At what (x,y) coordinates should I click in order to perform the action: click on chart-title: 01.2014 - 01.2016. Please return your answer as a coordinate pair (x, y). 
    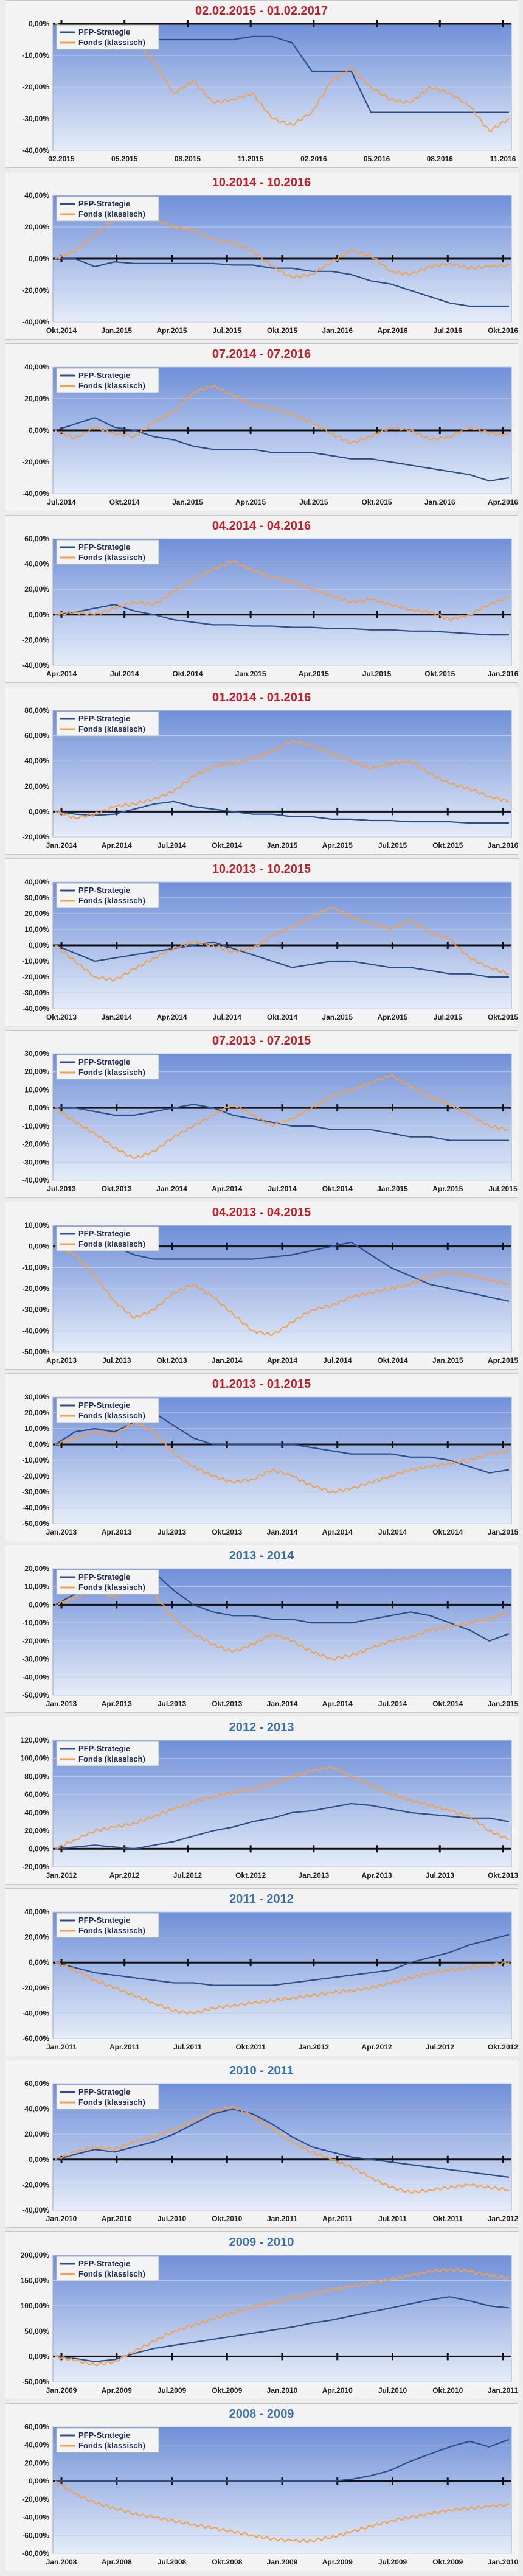
    Looking at the image, I should click on (261, 697).